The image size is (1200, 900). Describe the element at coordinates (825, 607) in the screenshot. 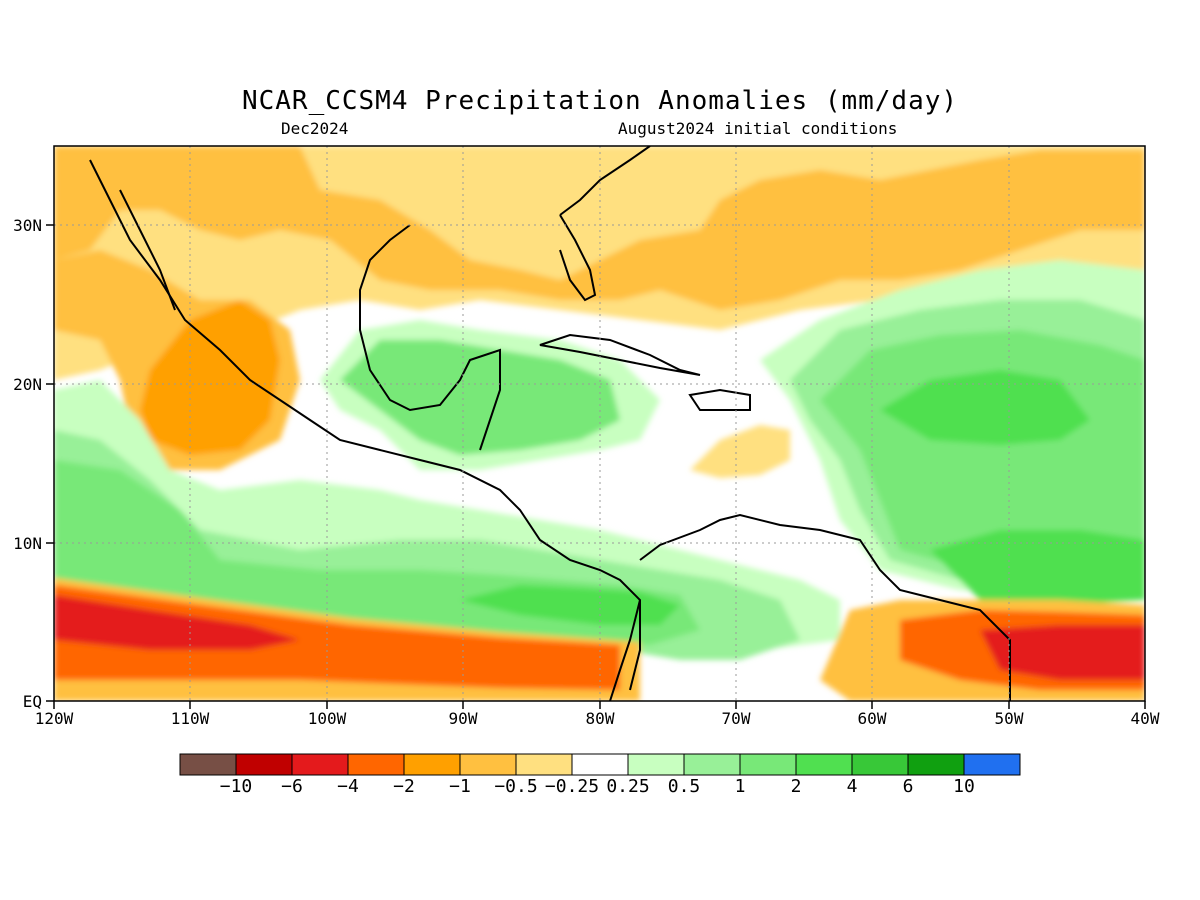

I see `coastline-south-america` at that location.